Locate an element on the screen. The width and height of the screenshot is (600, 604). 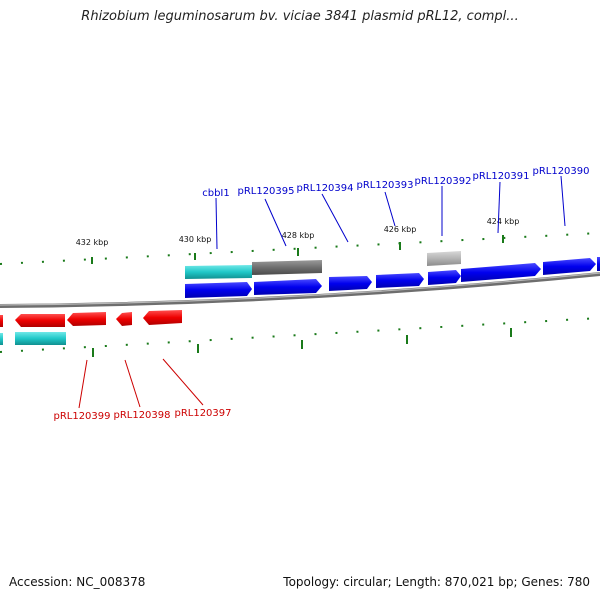
reverse-gene-track is located at coordinates (91, 318).